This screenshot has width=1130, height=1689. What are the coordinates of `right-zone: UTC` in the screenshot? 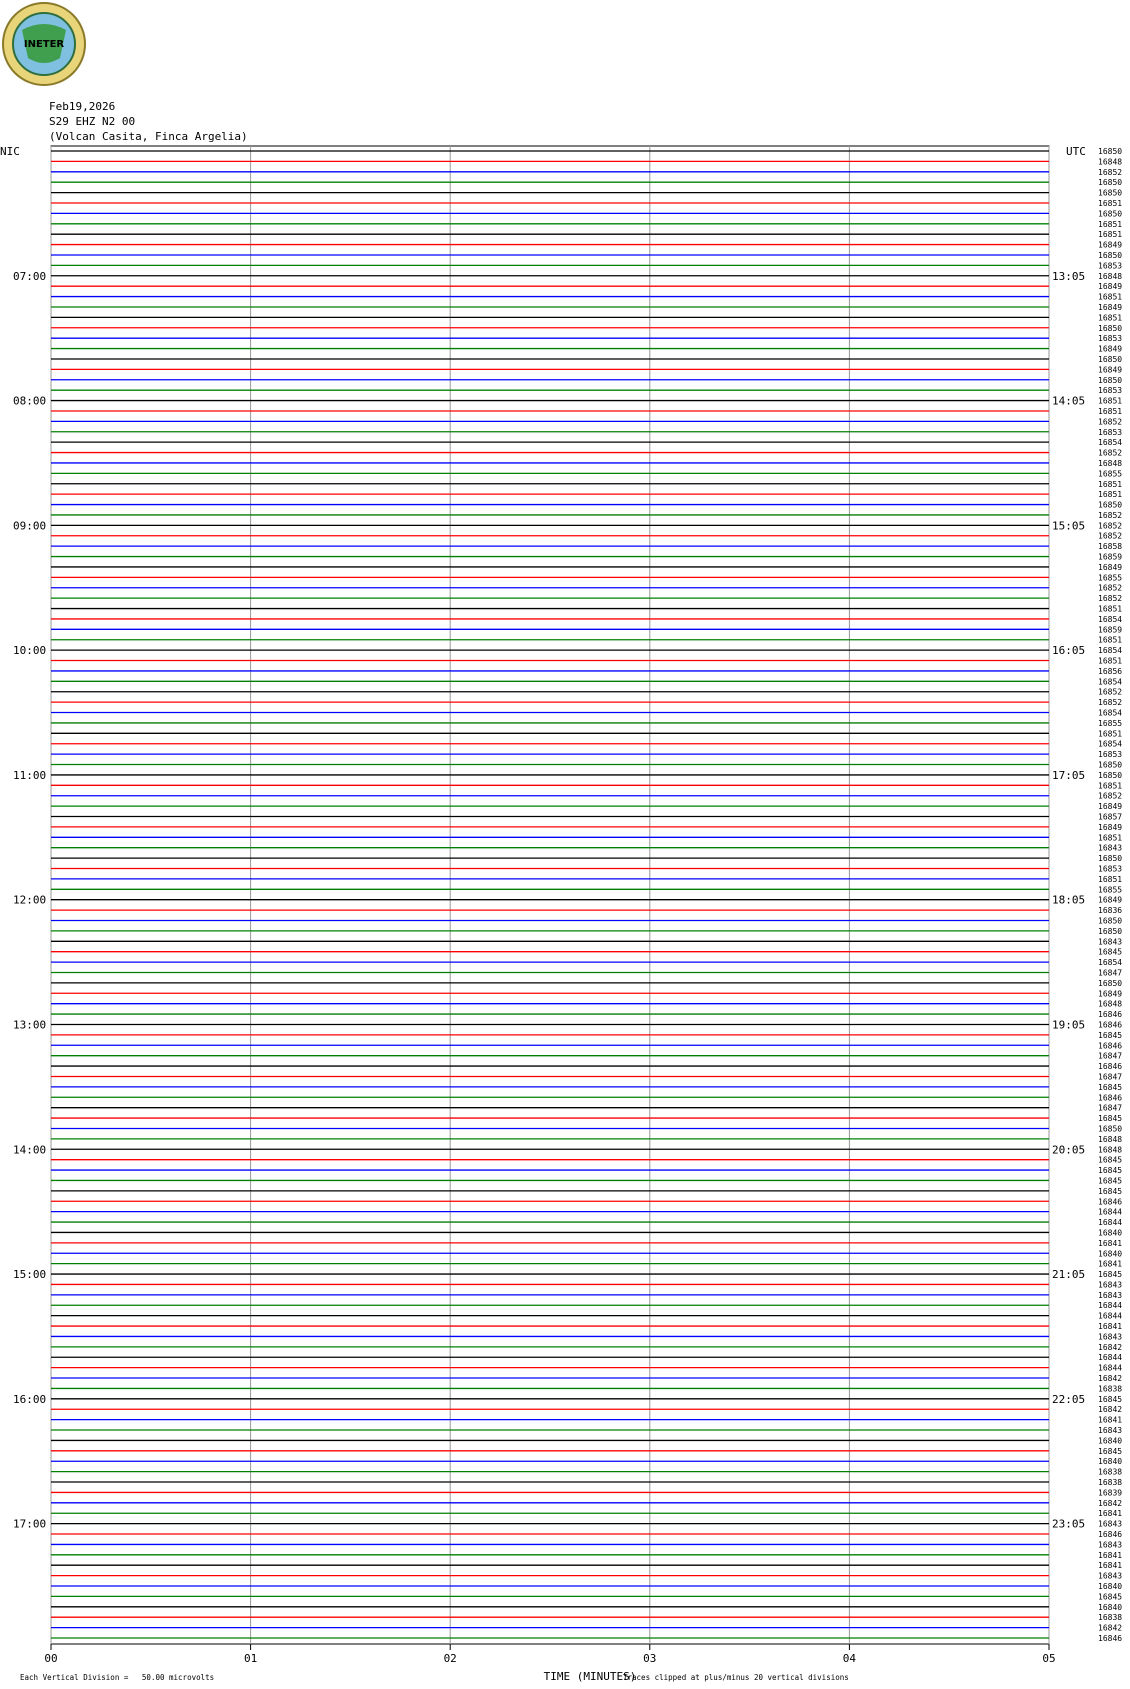 It's located at (1076, 151).